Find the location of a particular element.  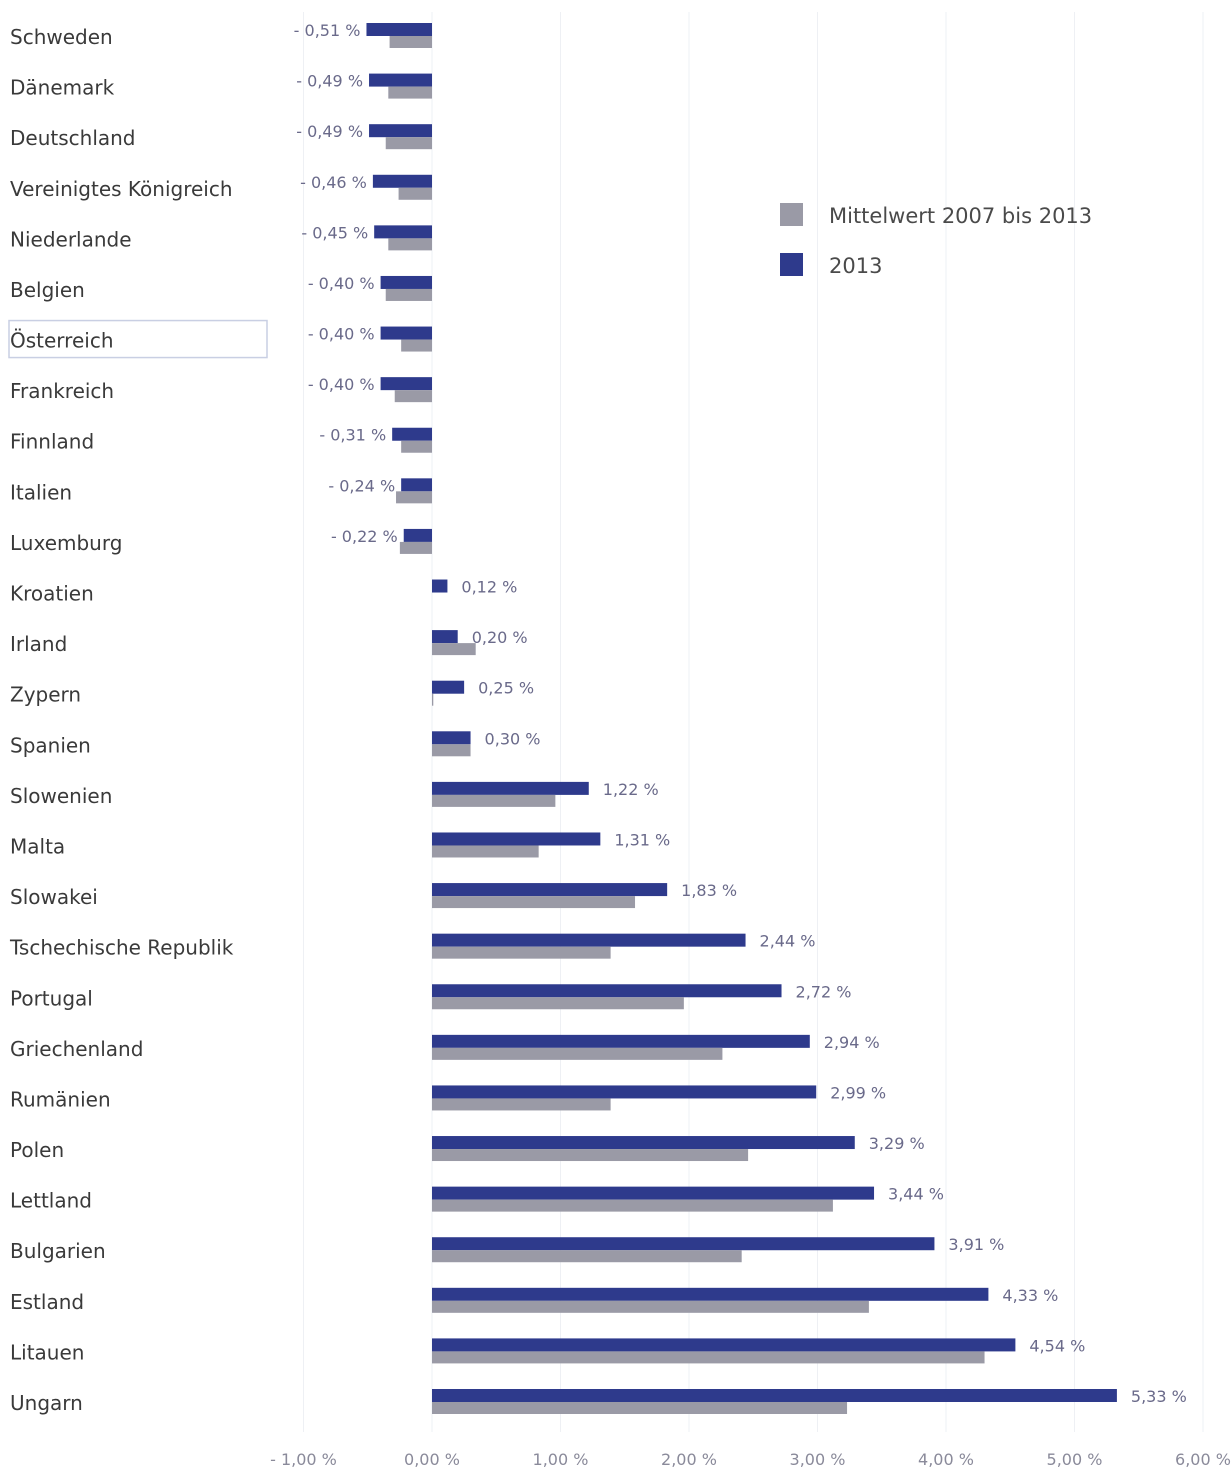

value-label: 0,30 % is located at coordinates (513, 738).